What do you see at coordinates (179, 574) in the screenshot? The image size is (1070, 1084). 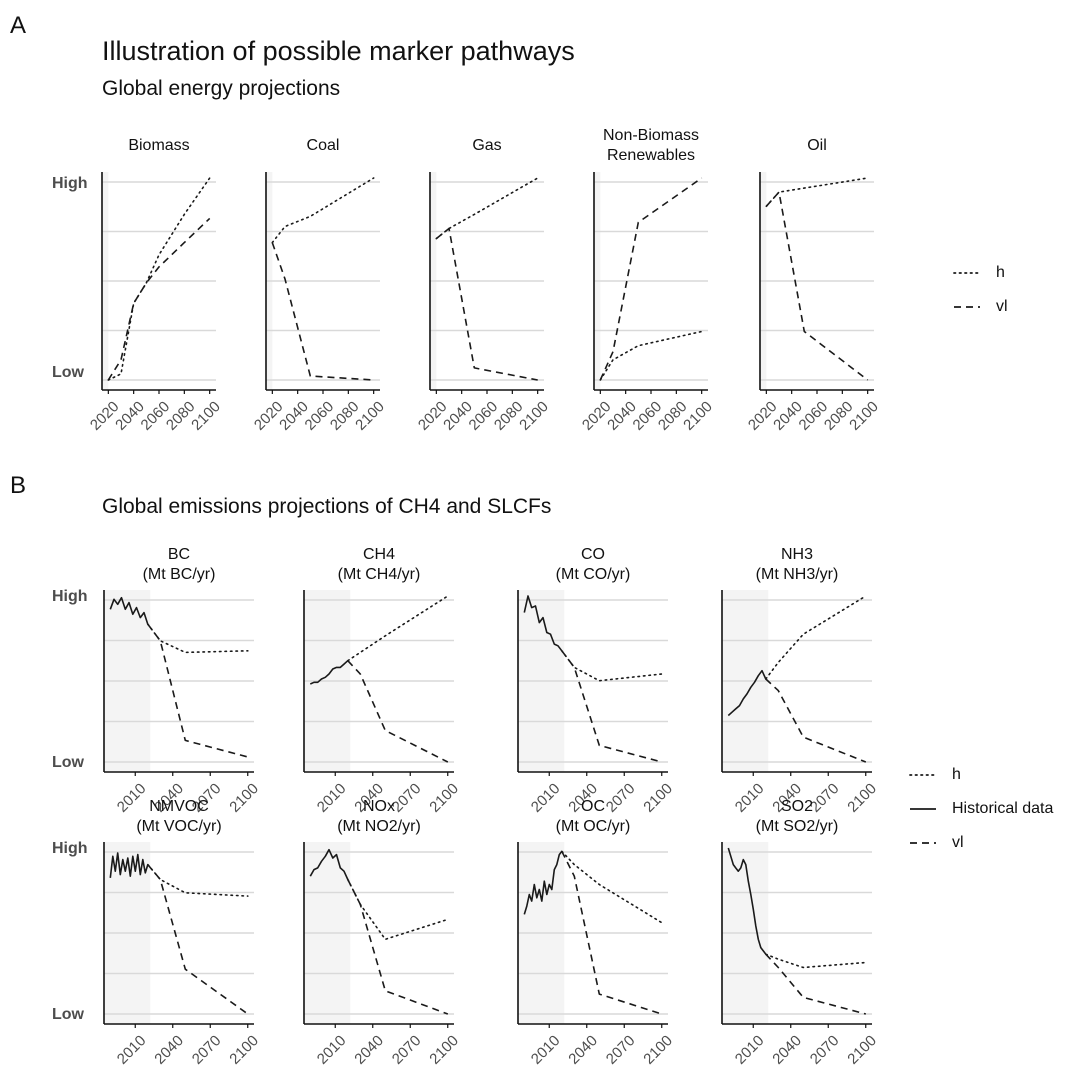 I see `facet-title-line: (Mt BC/yr)` at bounding box center [179, 574].